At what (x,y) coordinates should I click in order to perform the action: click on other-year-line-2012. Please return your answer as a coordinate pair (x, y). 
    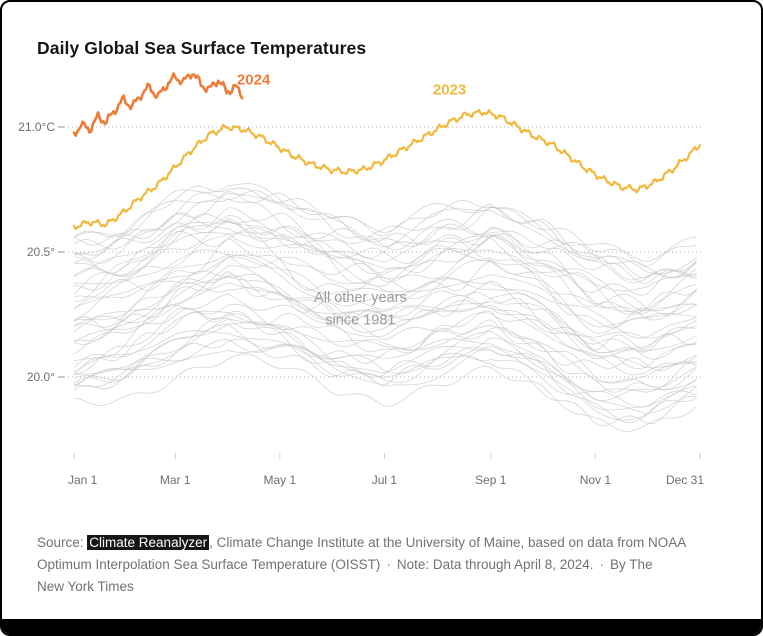
    Looking at the image, I should click on (385, 268).